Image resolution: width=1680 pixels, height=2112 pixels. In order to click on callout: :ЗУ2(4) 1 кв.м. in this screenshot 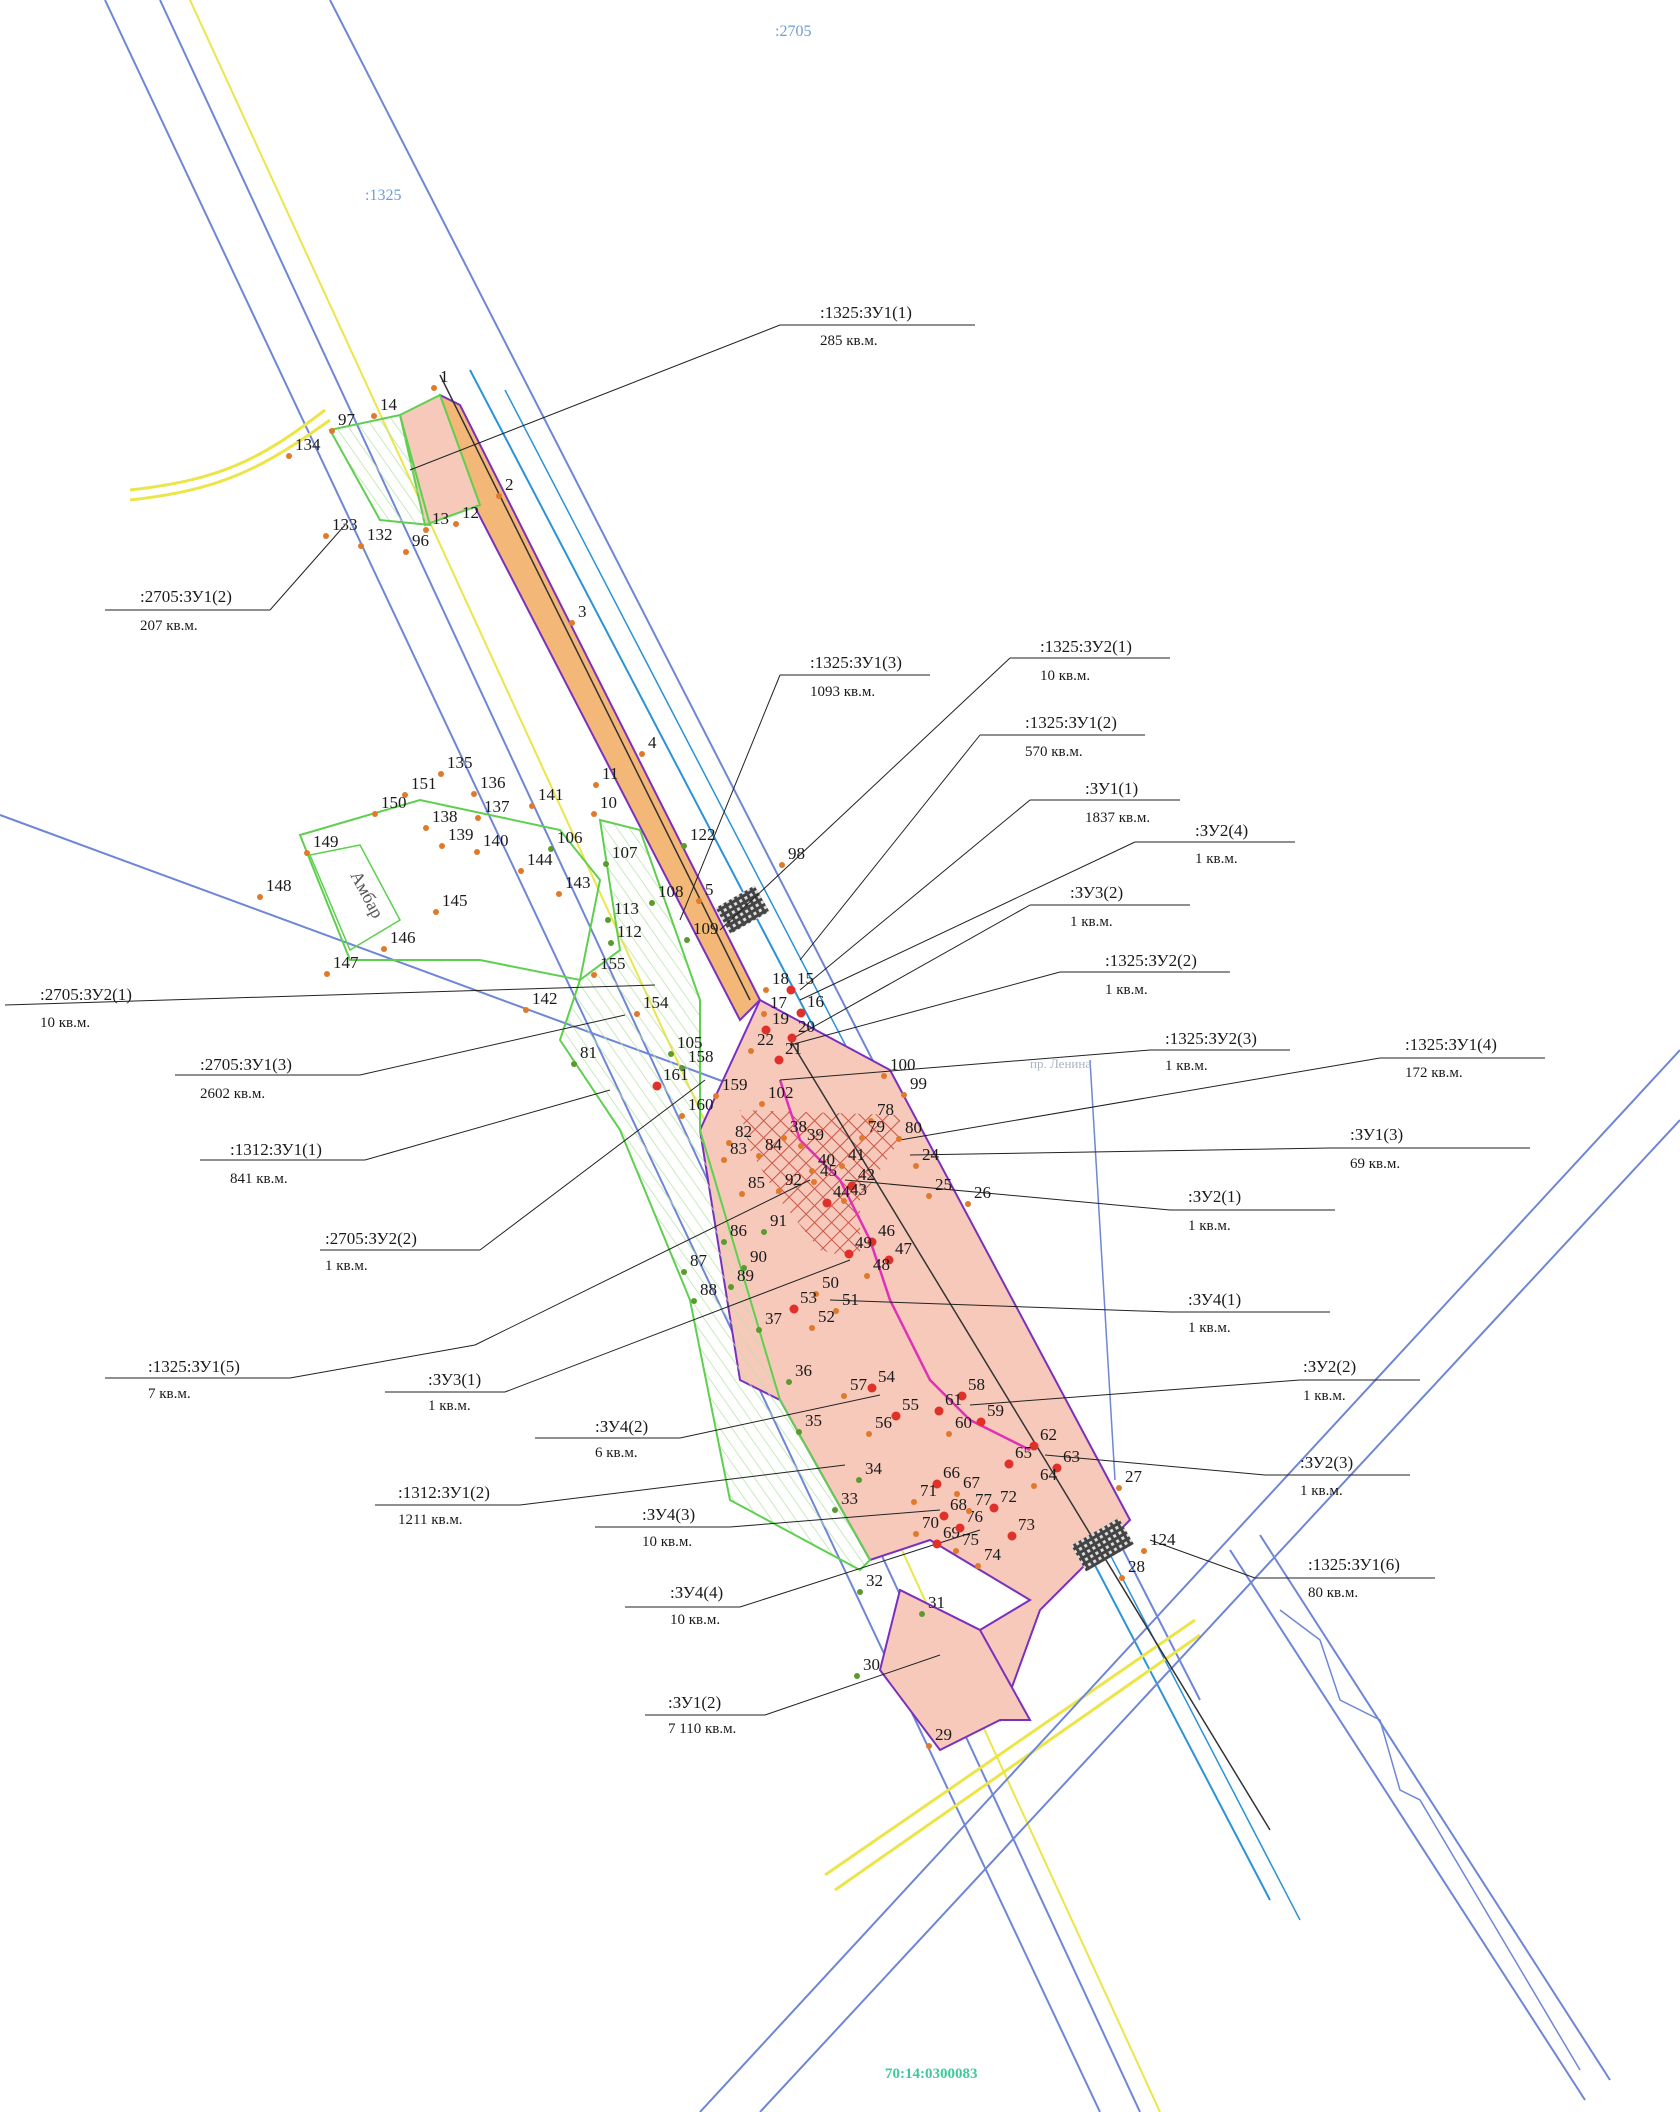, I will do `click(1047, 911)`.